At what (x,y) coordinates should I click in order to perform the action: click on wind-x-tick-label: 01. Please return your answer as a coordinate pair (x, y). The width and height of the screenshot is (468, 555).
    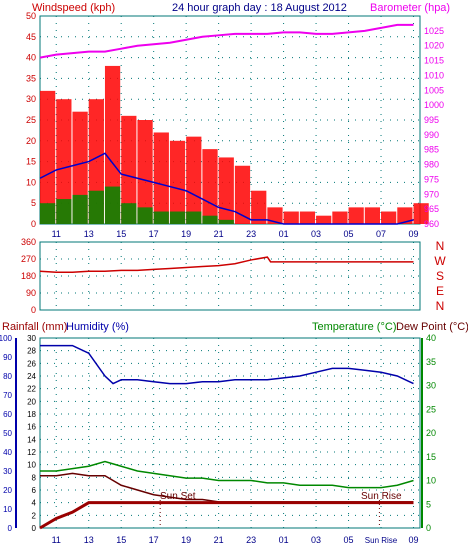
    Looking at the image, I should click on (284, 234).